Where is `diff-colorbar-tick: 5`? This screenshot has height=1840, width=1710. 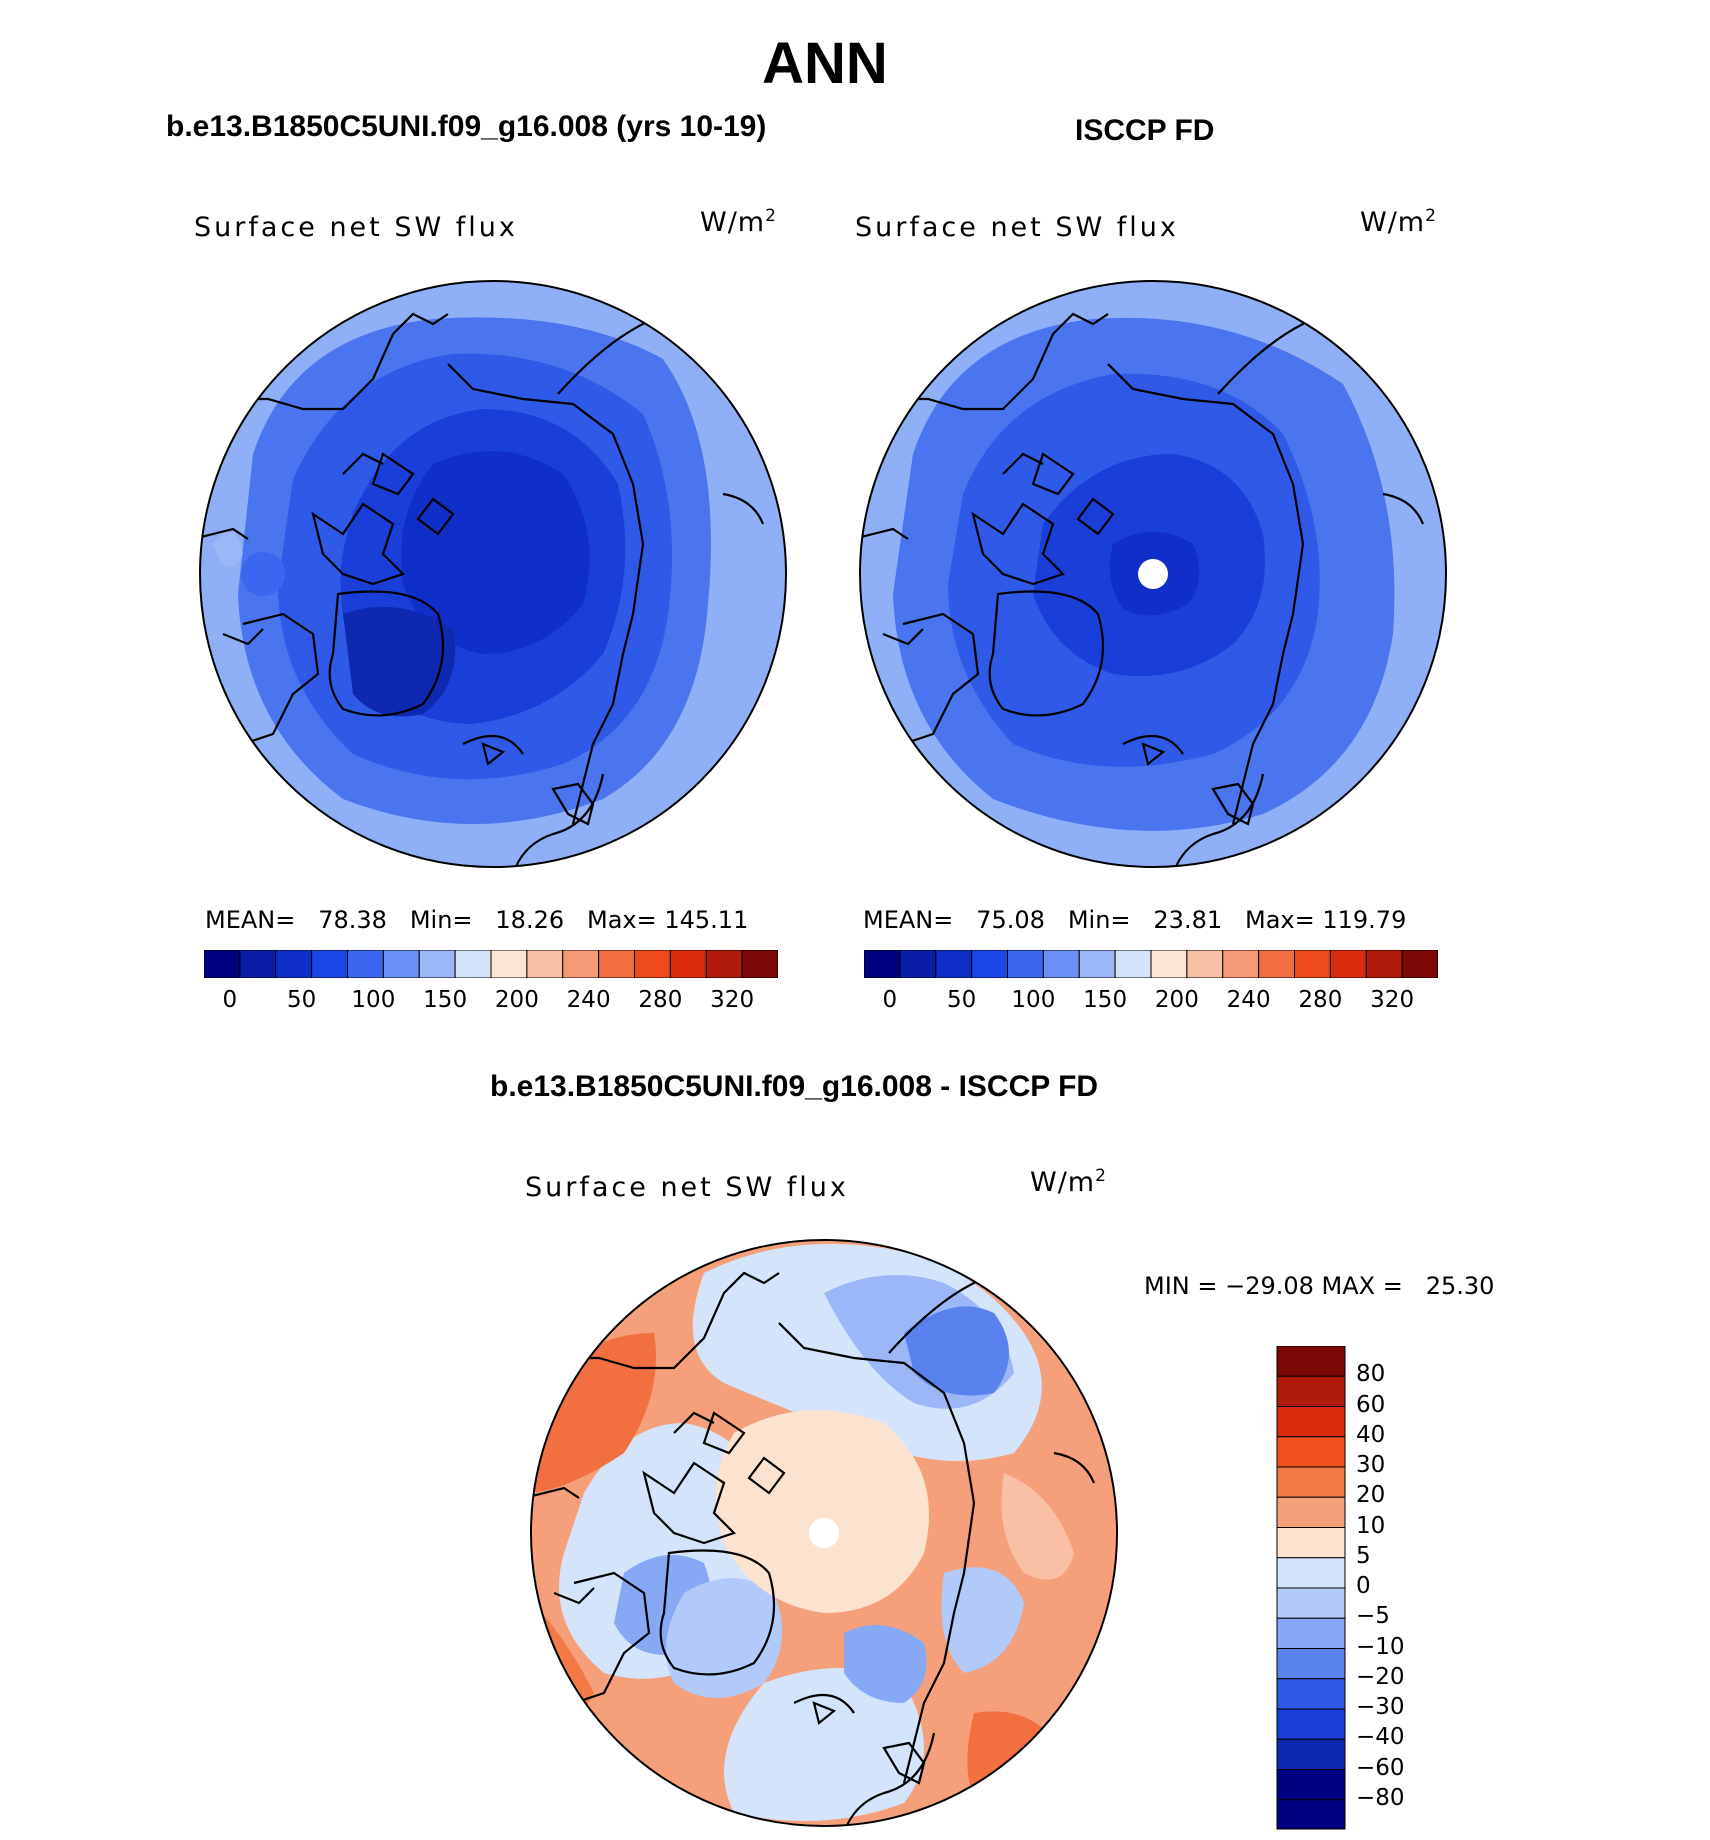 diff-colorbar-tick: 5 is located at coordinates (1363, 1555).